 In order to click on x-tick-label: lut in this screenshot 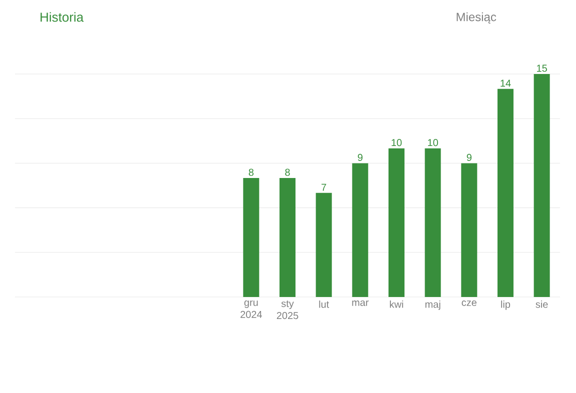, I will do `click(324, 304)`.